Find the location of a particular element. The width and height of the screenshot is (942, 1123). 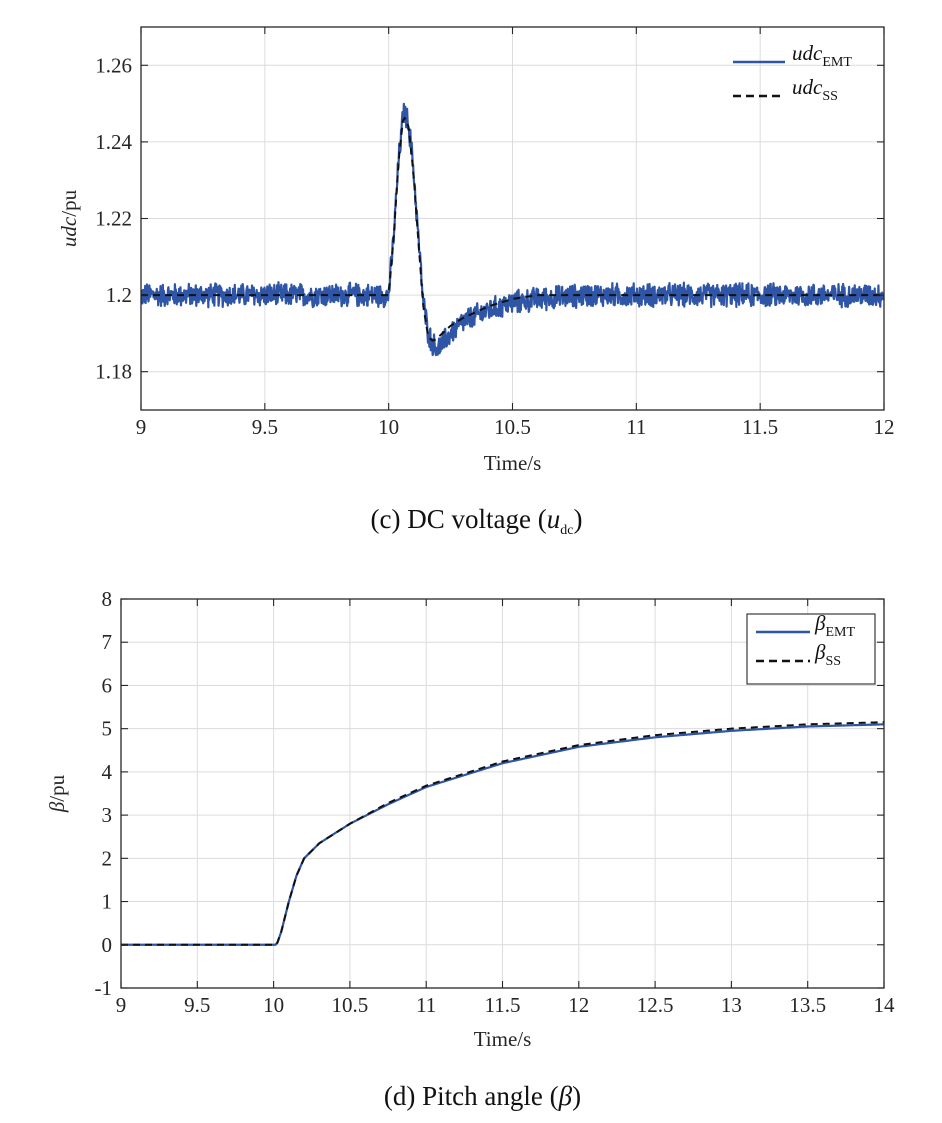

y-axis-label-symbol: udc is located at coordinates (69, 231).